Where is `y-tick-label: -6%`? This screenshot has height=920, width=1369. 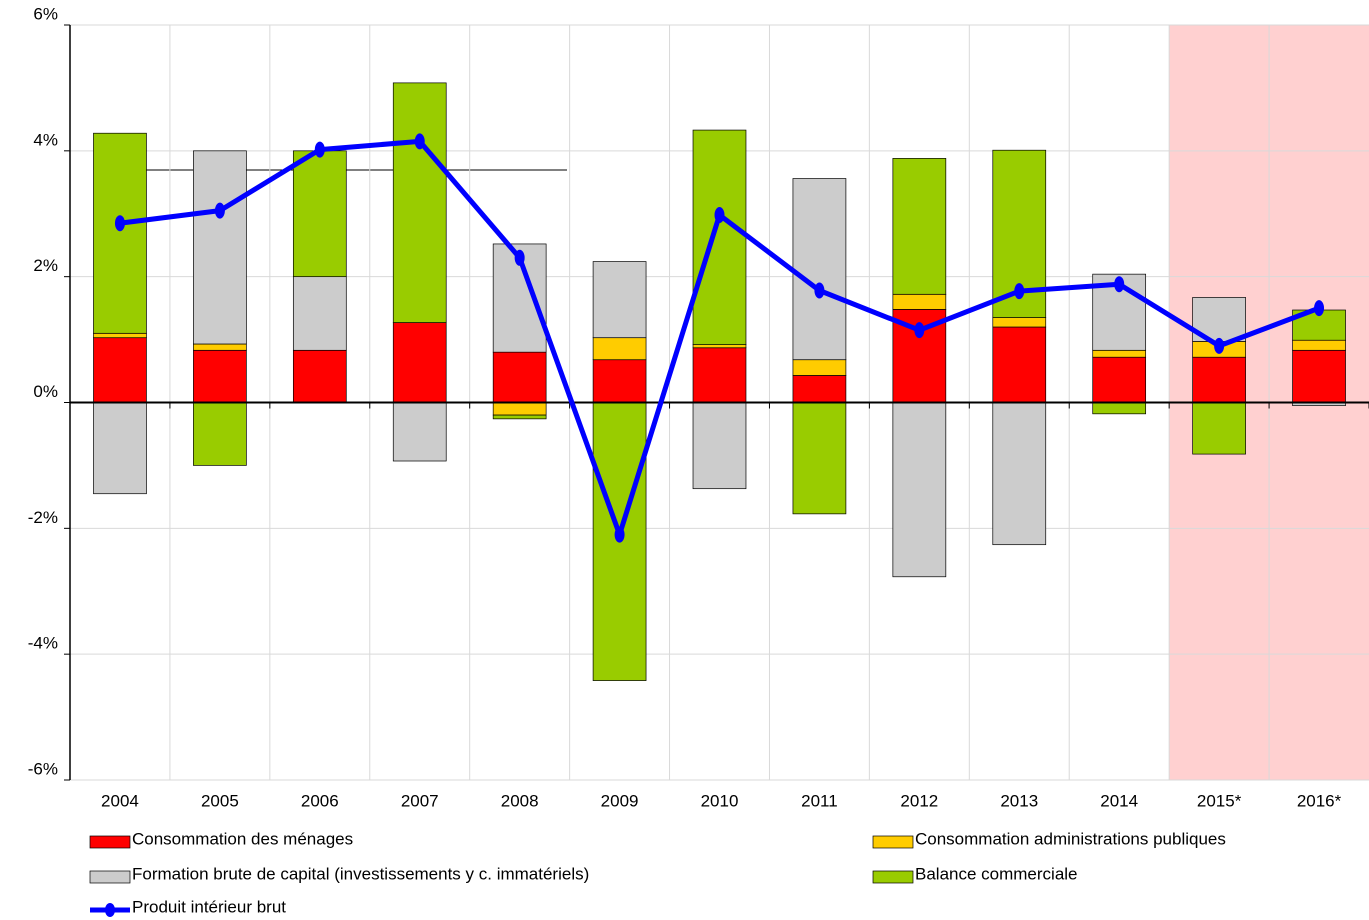 y-tick-label: -6% is located at coordinates (43, 768).